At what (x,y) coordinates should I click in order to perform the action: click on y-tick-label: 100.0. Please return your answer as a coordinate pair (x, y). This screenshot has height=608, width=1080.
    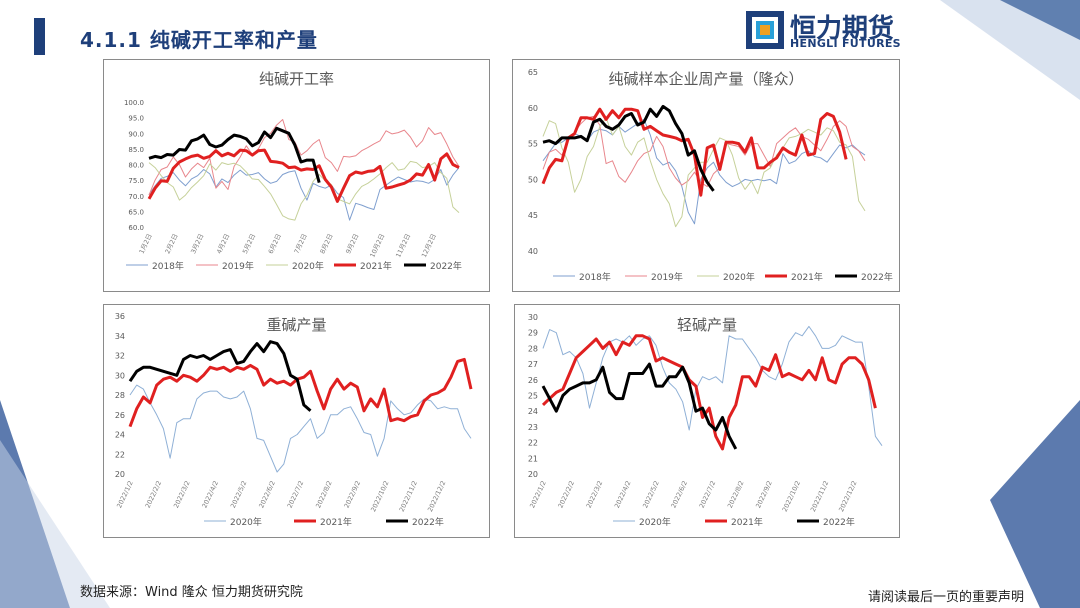
    Looking at the image, I should click on (134, 103).